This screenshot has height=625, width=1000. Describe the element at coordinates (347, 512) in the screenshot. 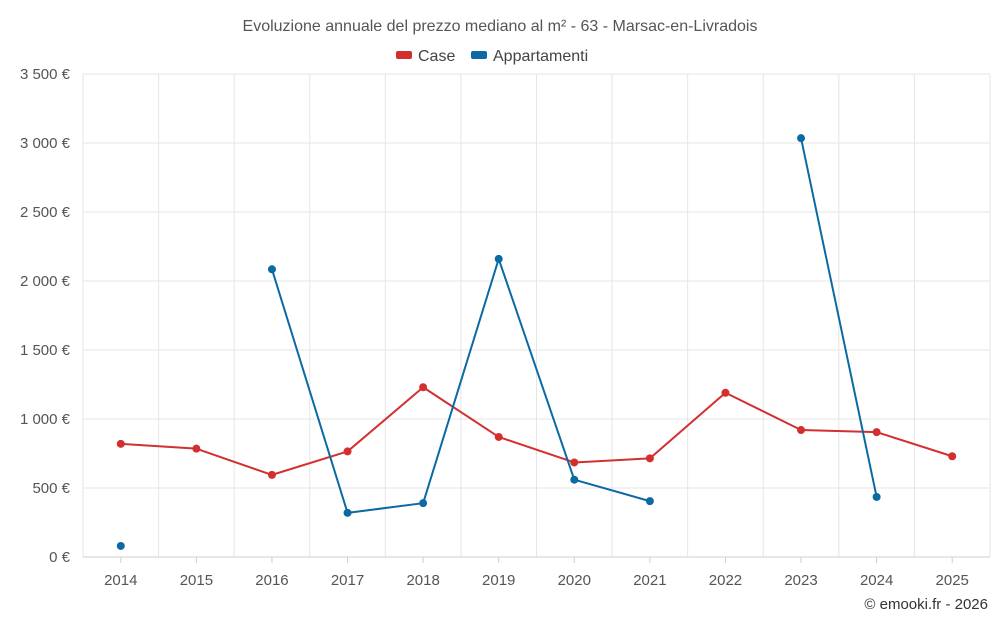

I see `data-point-appartamenti-2017` at that location.